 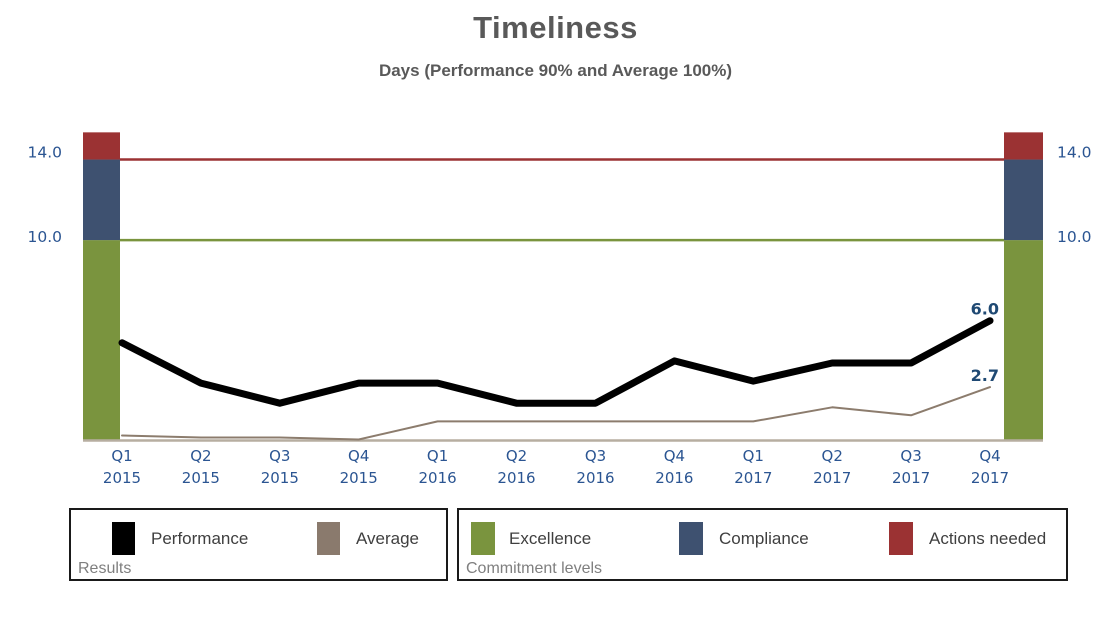 I want to click on x-tick-label: Q4 2016, so click(x=674, y=467).